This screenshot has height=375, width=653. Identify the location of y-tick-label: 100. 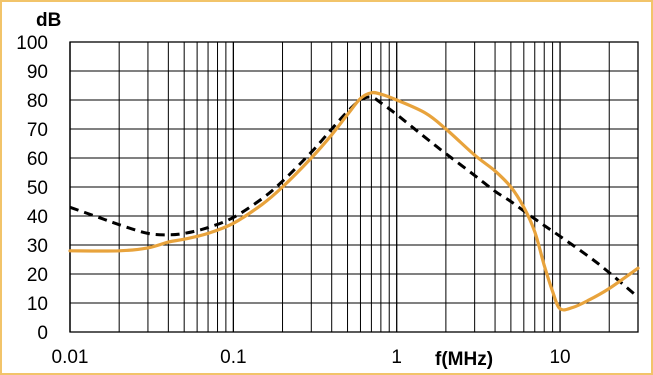
(32, 43).